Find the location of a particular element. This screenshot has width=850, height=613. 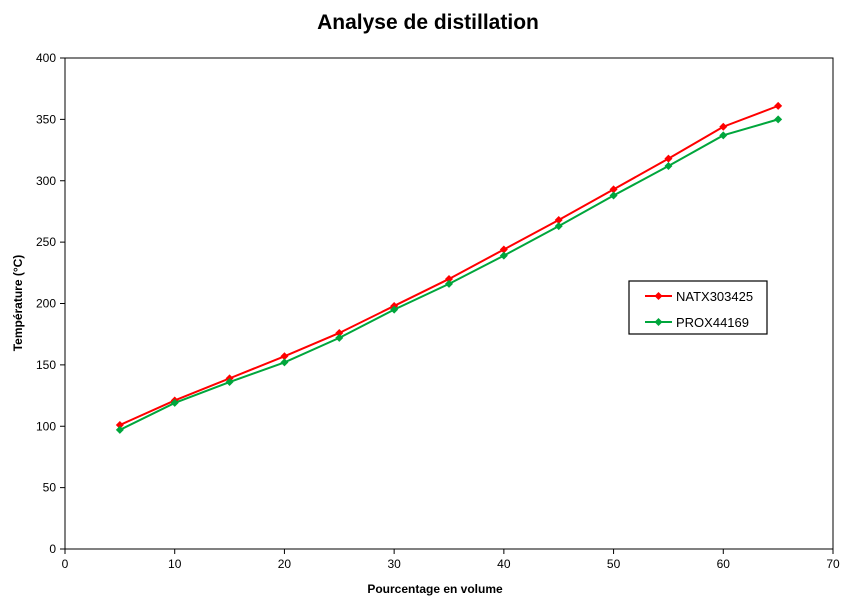

legend-box is located at coordinates (698, 307).